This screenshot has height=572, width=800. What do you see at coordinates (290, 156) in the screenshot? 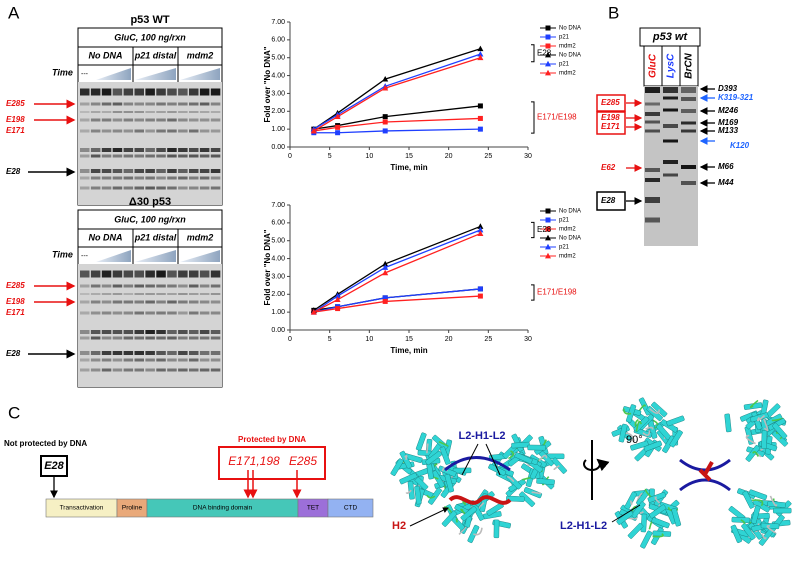
I see `x-tick-label: 0` at bounding box center [290, 156].